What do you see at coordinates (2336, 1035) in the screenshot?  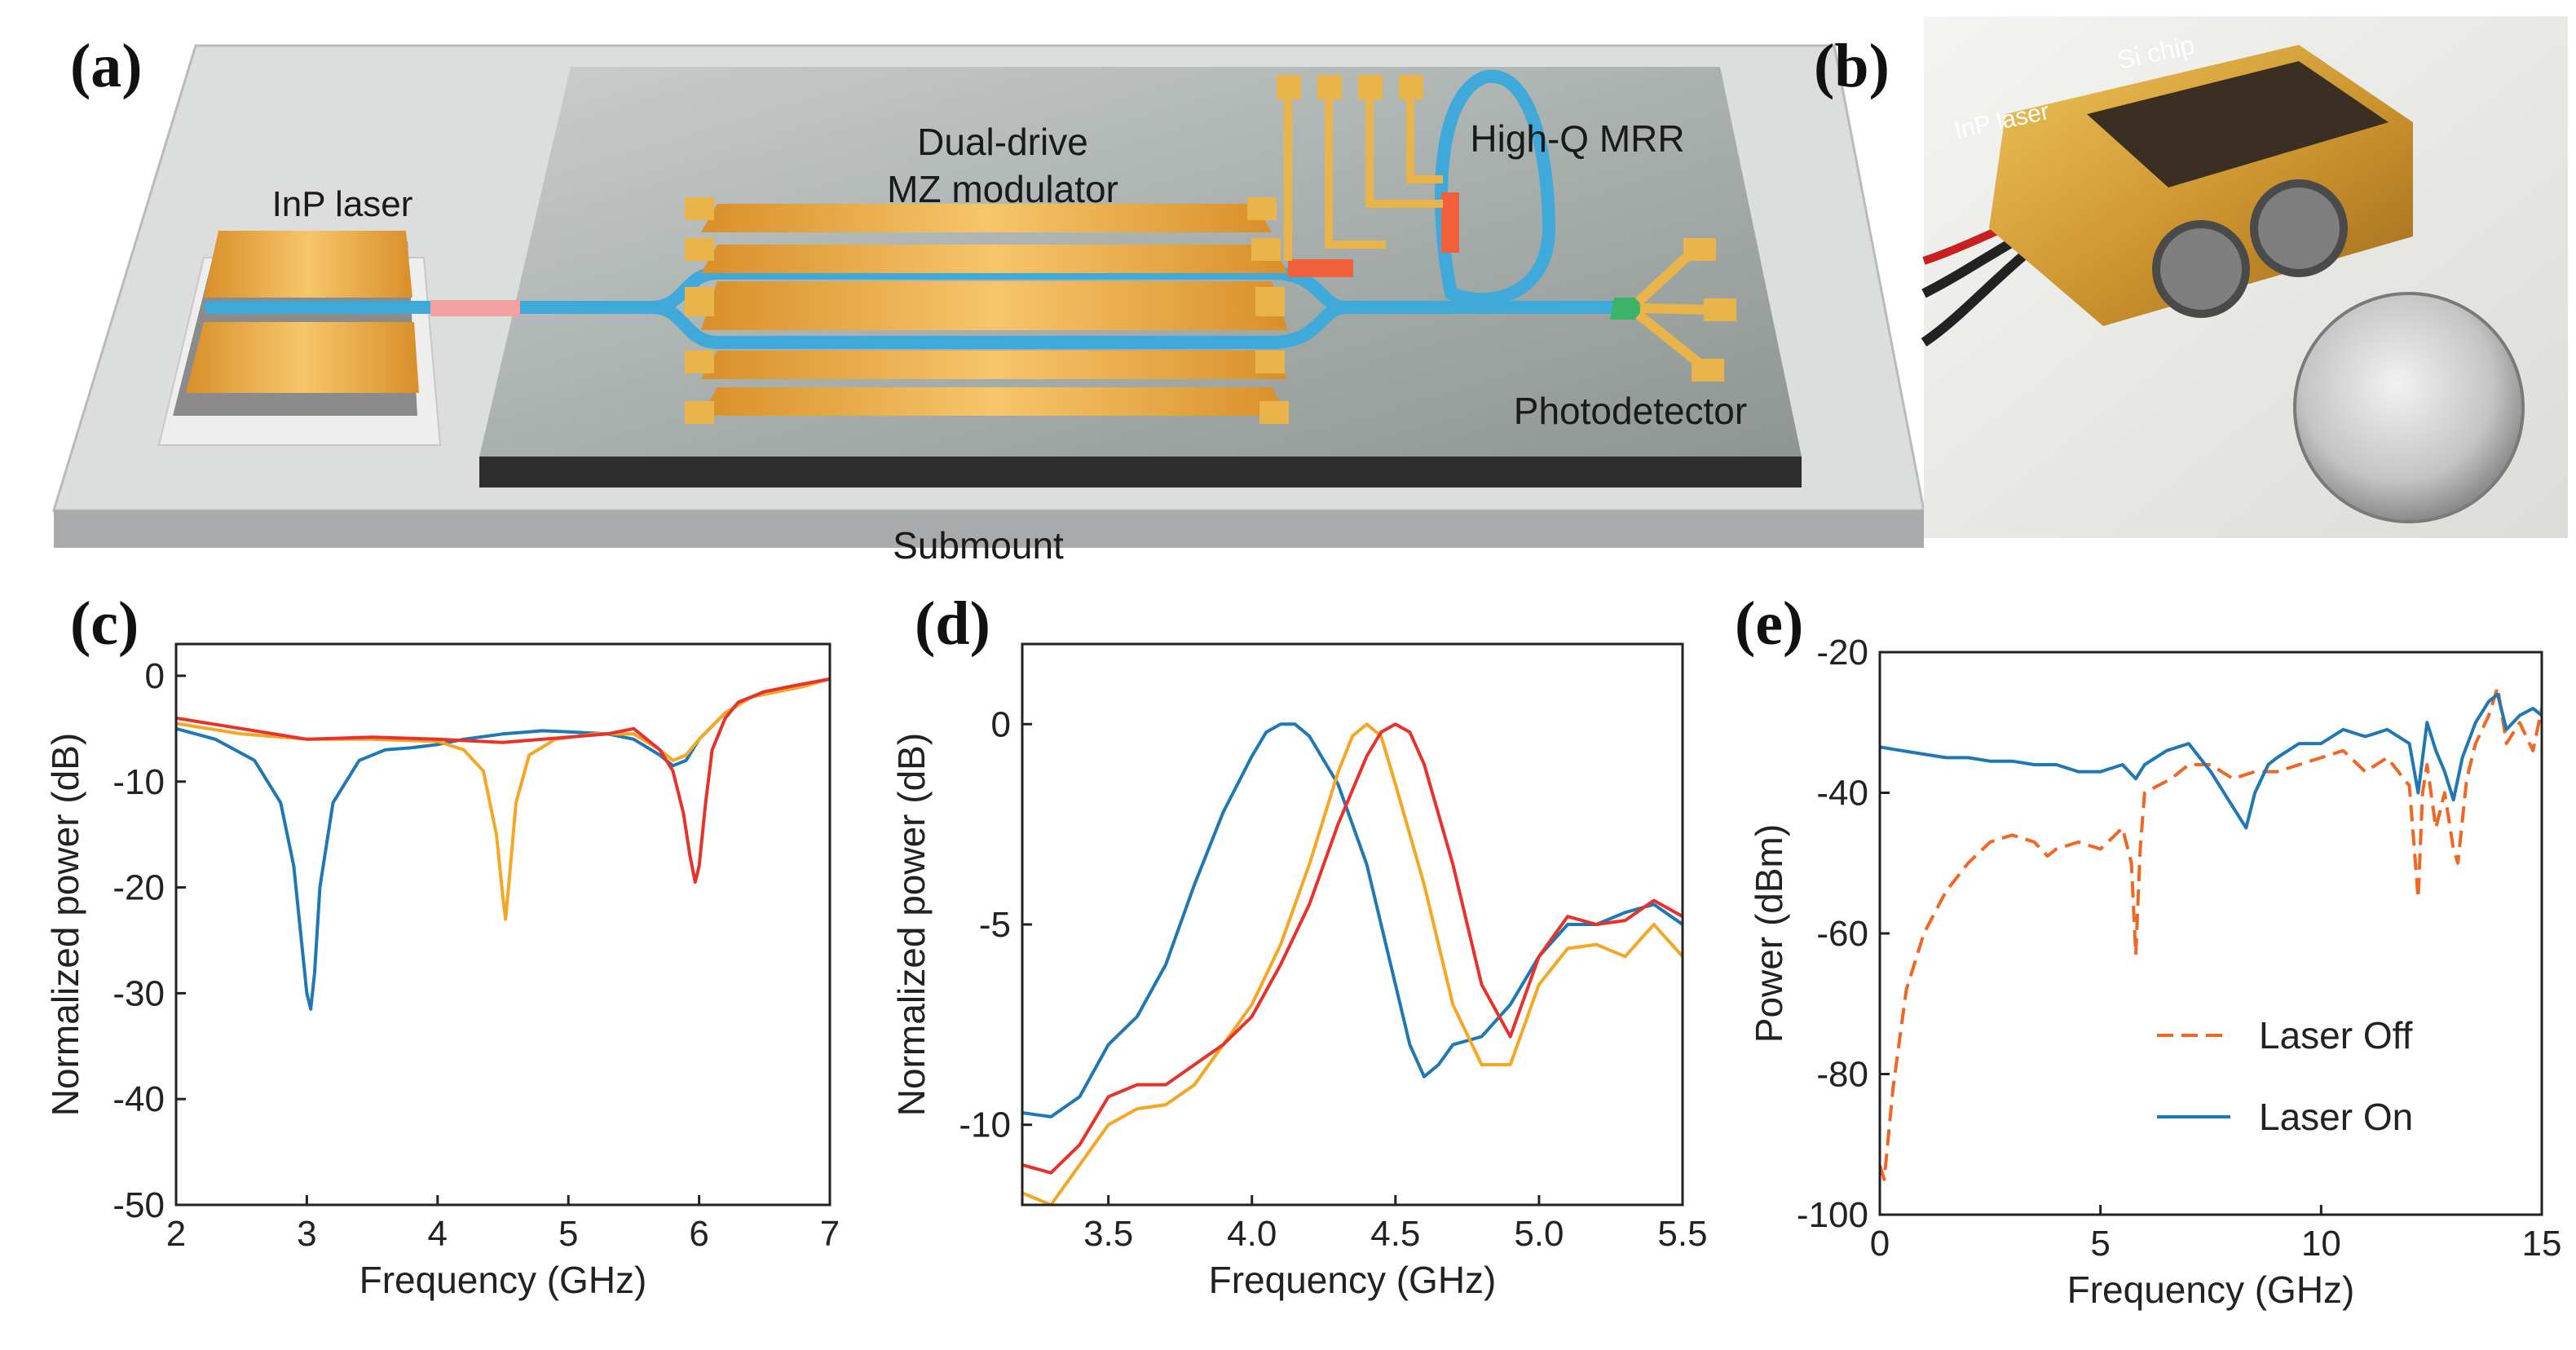 I see `legend-entry: Laser Off` at bounding box center [2336, 1035].